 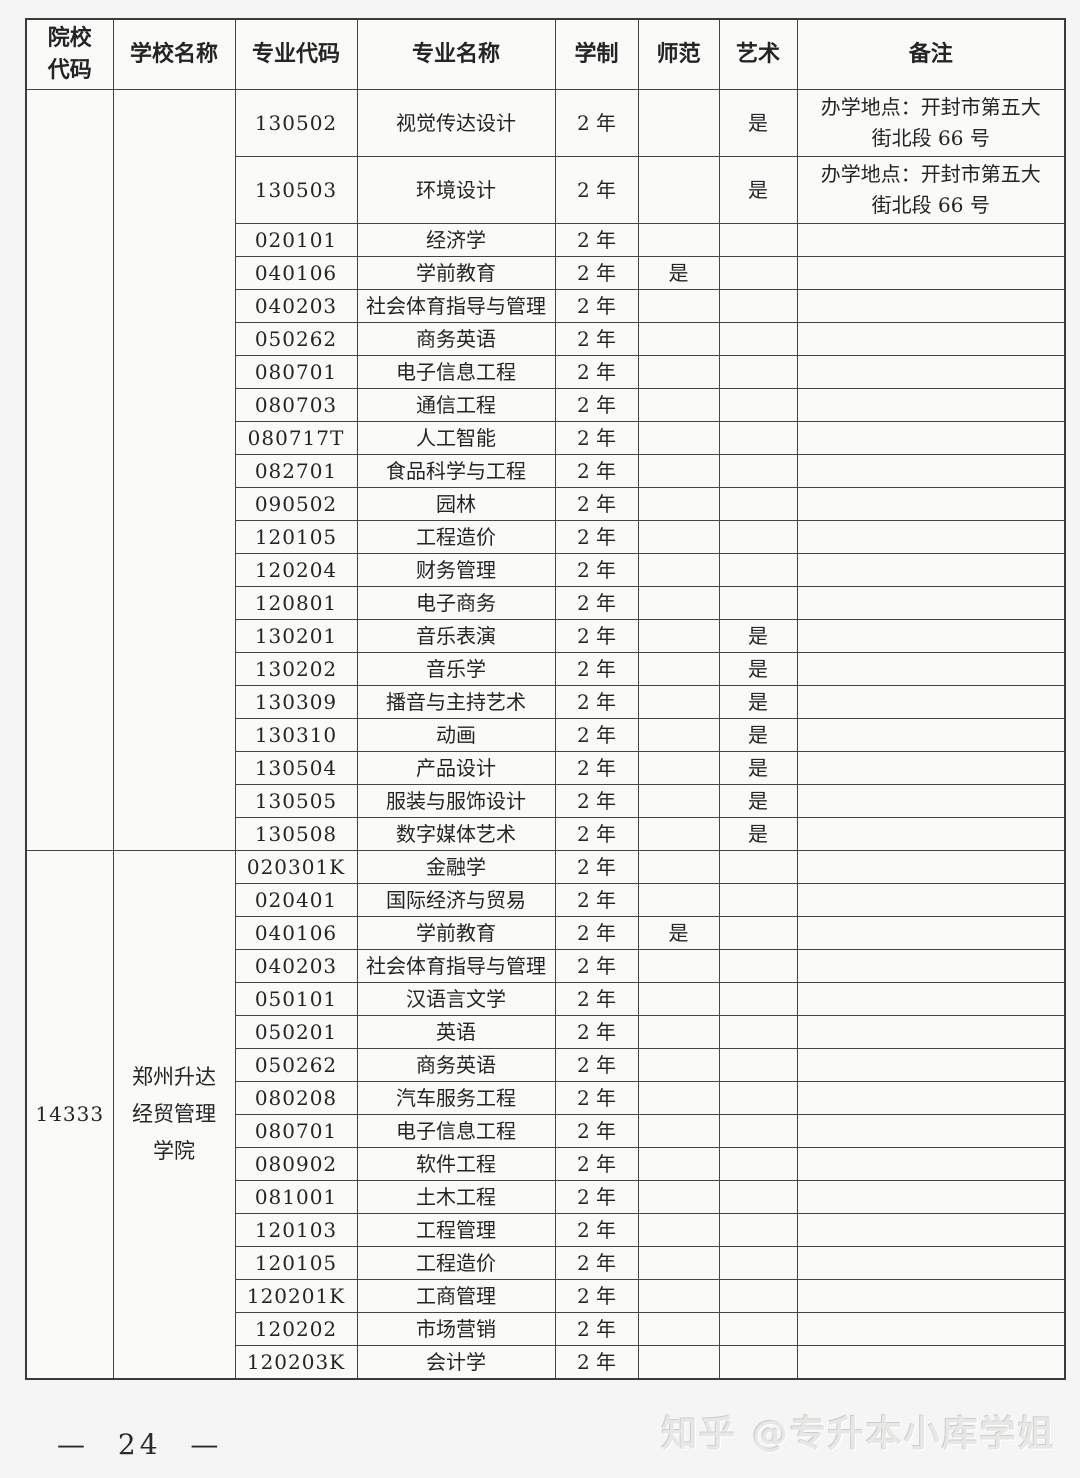 What do you see at coordinates (456, 1197) in the screenshot?
I see `major-name-cell: 土木工程` at bounding box center [456, 1197].